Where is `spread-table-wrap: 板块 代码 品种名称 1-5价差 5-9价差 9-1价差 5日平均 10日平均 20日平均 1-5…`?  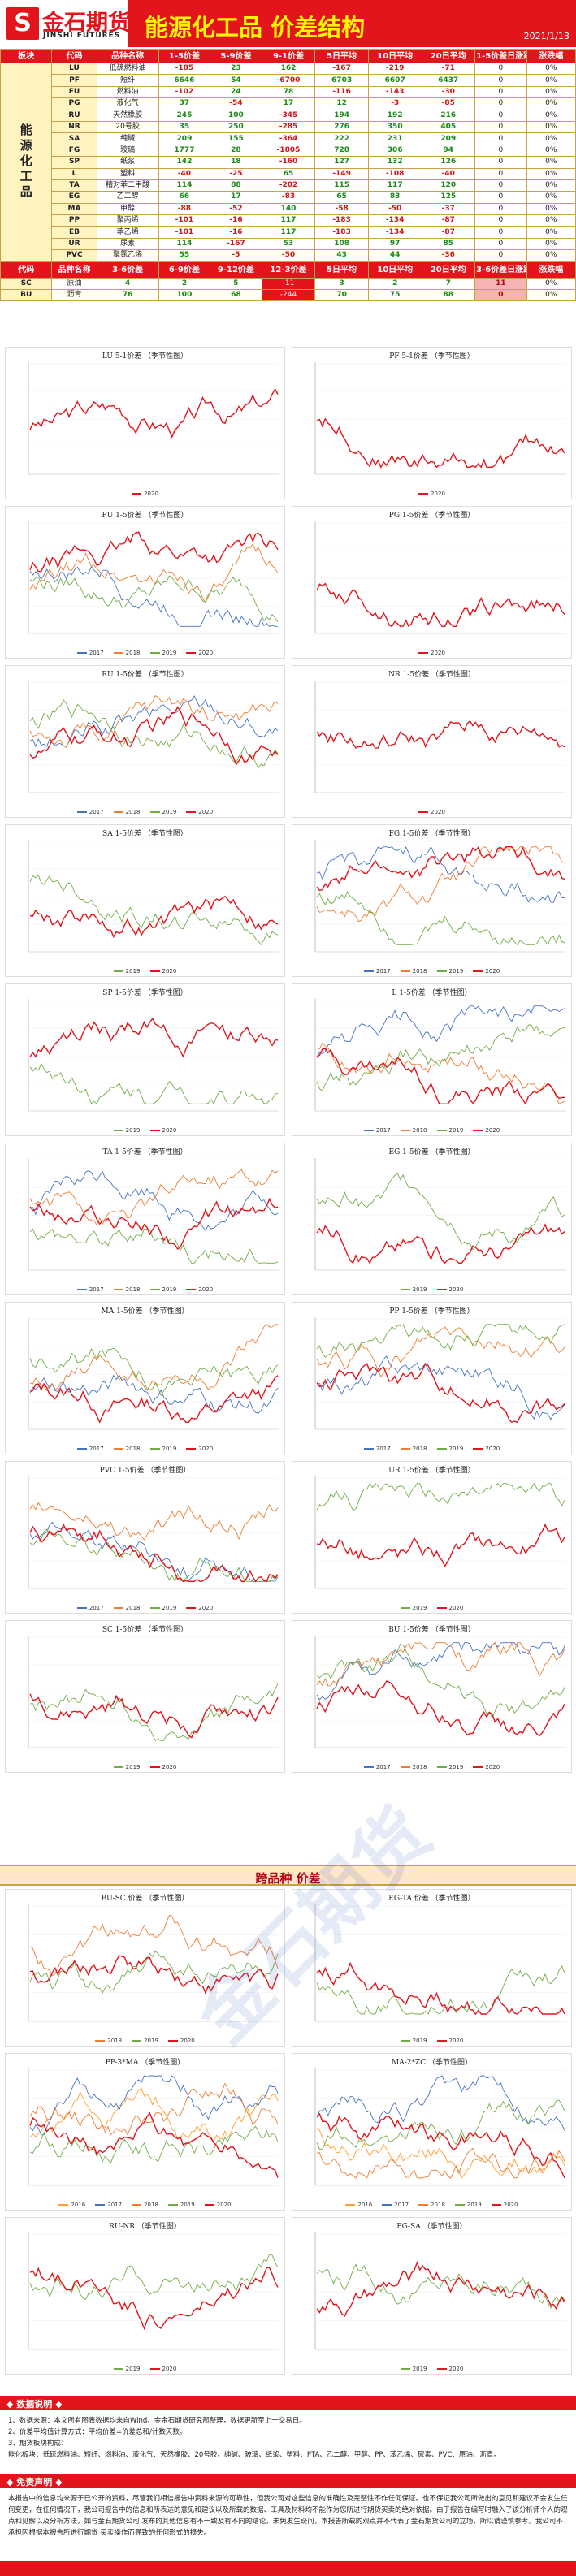
spread-table-wrap: 板块 代码 品种名称 1-5价差 5-9价差 9-1价差 5日平均 10日平均 20日平均 1-5… is located at coordinates (288, 176).